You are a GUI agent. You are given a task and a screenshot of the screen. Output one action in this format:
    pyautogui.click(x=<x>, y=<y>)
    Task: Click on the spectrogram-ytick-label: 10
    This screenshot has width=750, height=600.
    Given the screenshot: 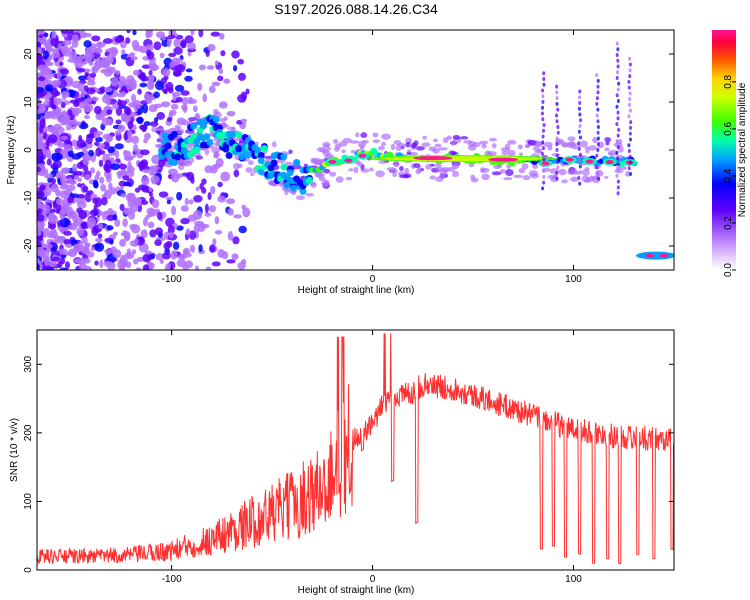 What is the action you would take?
    pyautogui.click(x=28, y=102)
    